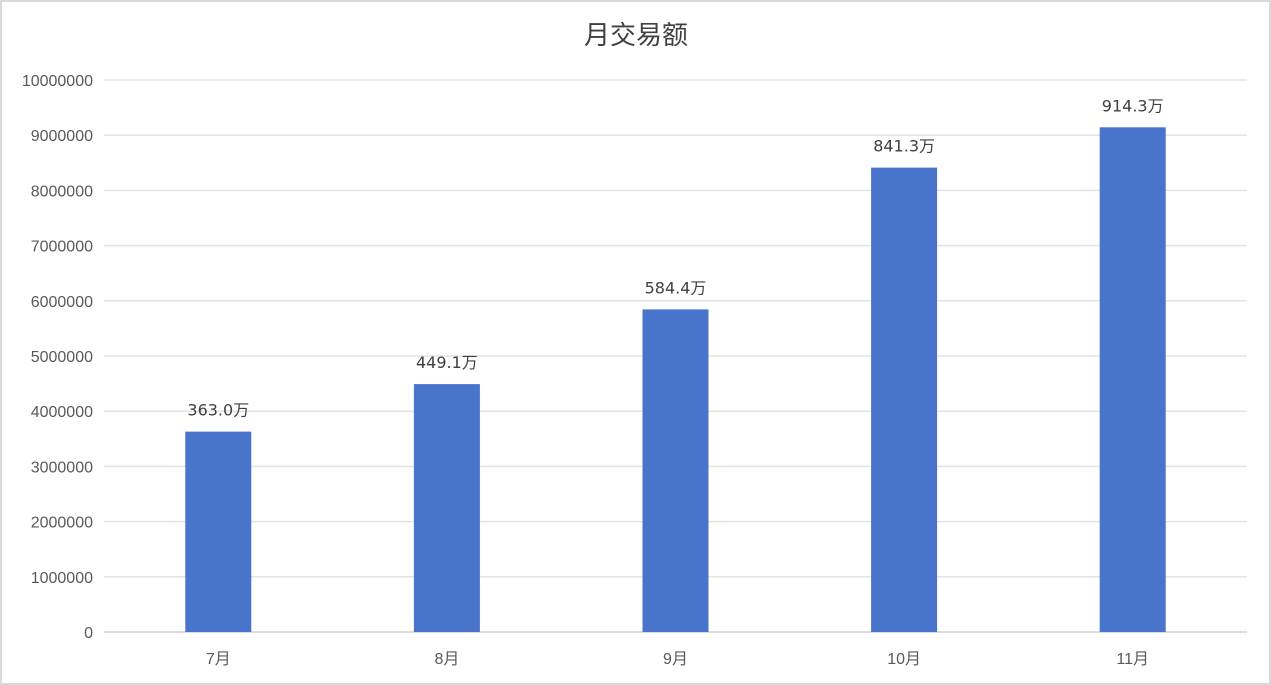 The image size is (1271, 685). What do you see at coordinates (904, 146) in the screenshot?
I see `data-label: 841.3万` at bounding box center [904, 146].